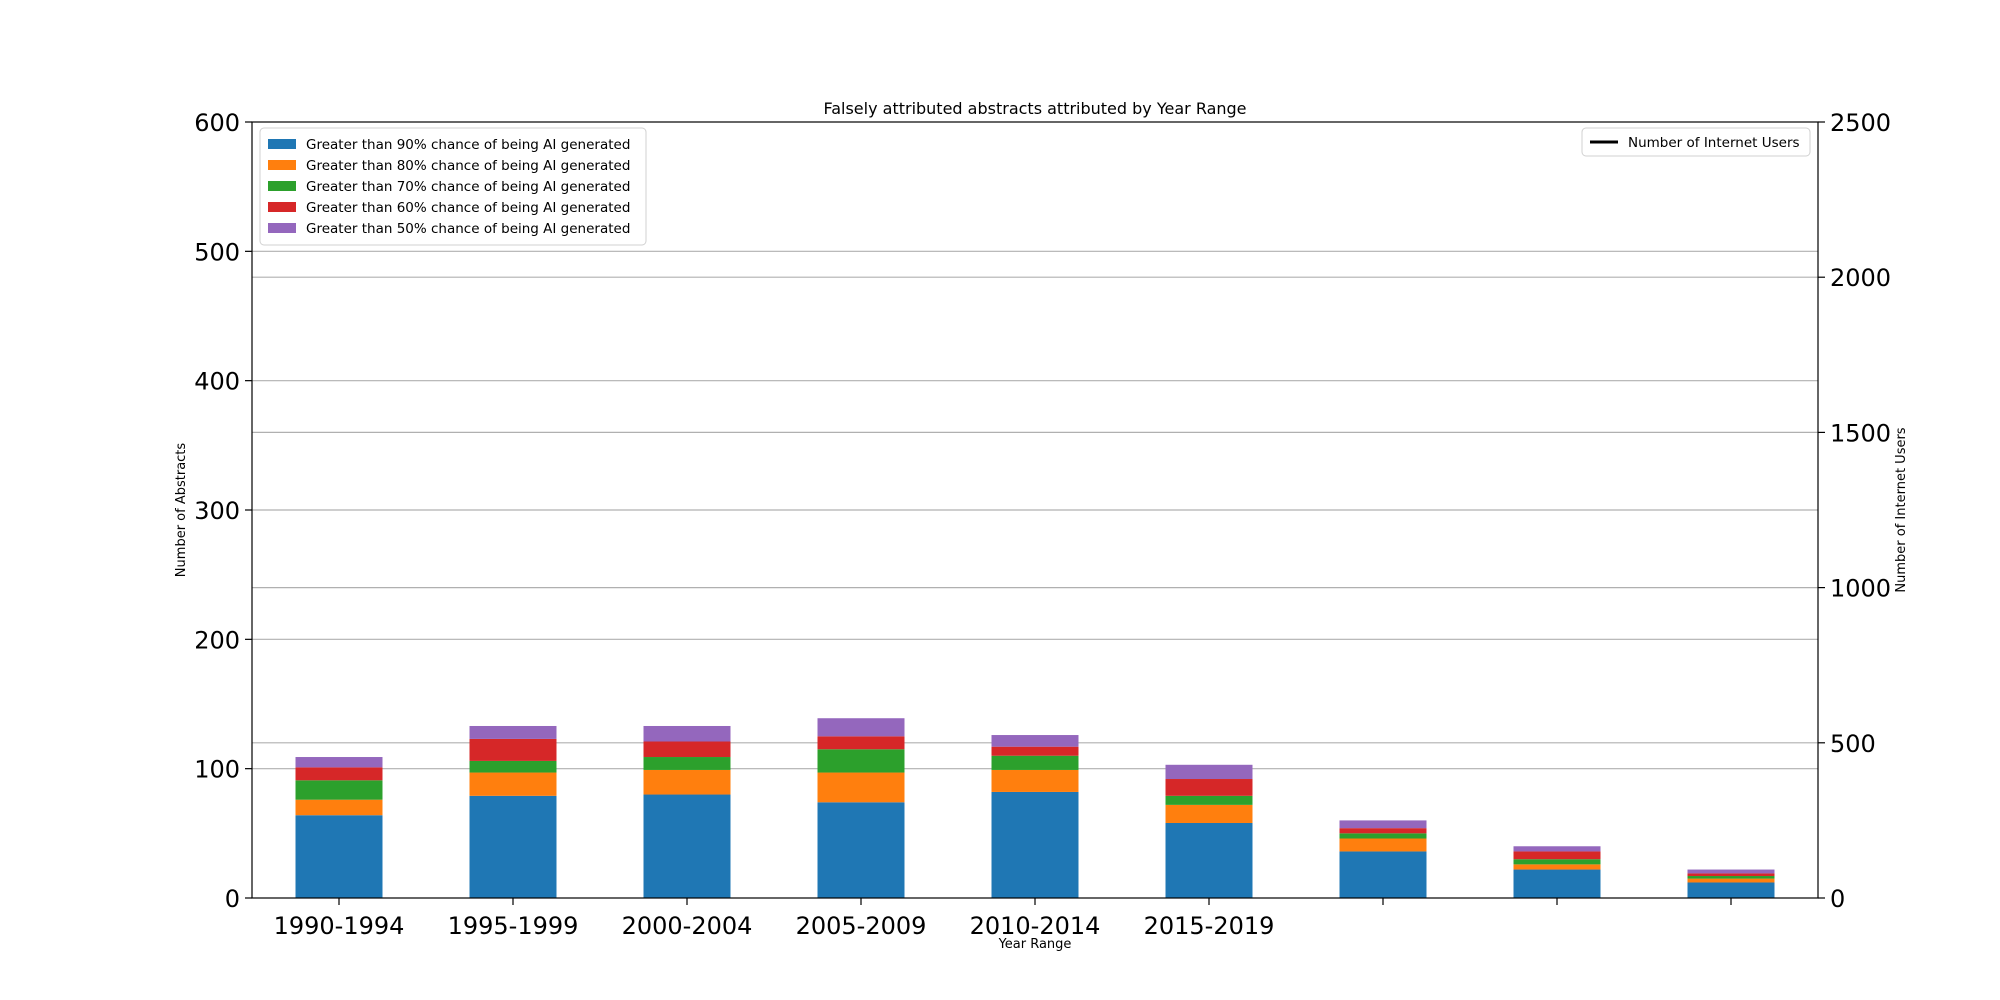 This screenshot has width=2000, height=1000. Describe the element at coordinates (181, 510) in the screenshot. I see `y-axis-label: Number of Abstracts` at that location.